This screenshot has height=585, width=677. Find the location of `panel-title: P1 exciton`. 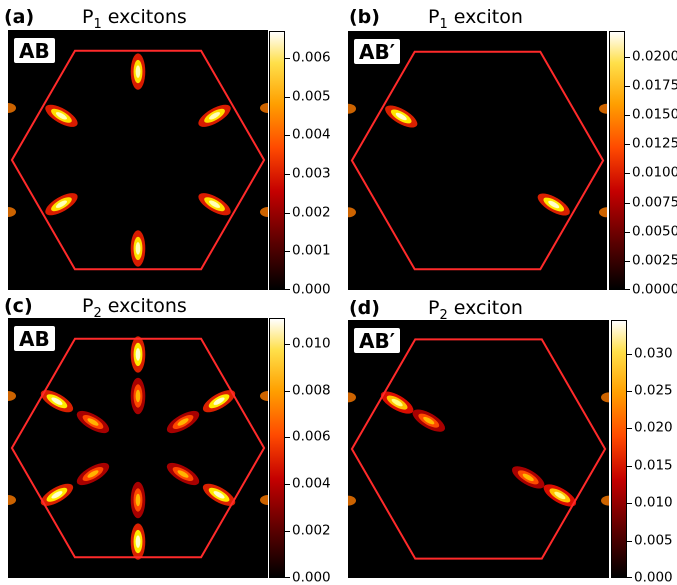

panel-title: P1 exciton is located at coordinates (475, 19).